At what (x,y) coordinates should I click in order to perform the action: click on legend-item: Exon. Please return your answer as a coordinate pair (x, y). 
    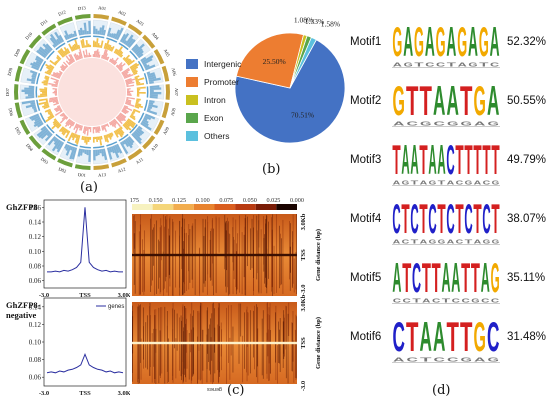
    Looking at the image, I should click on (213, 118).